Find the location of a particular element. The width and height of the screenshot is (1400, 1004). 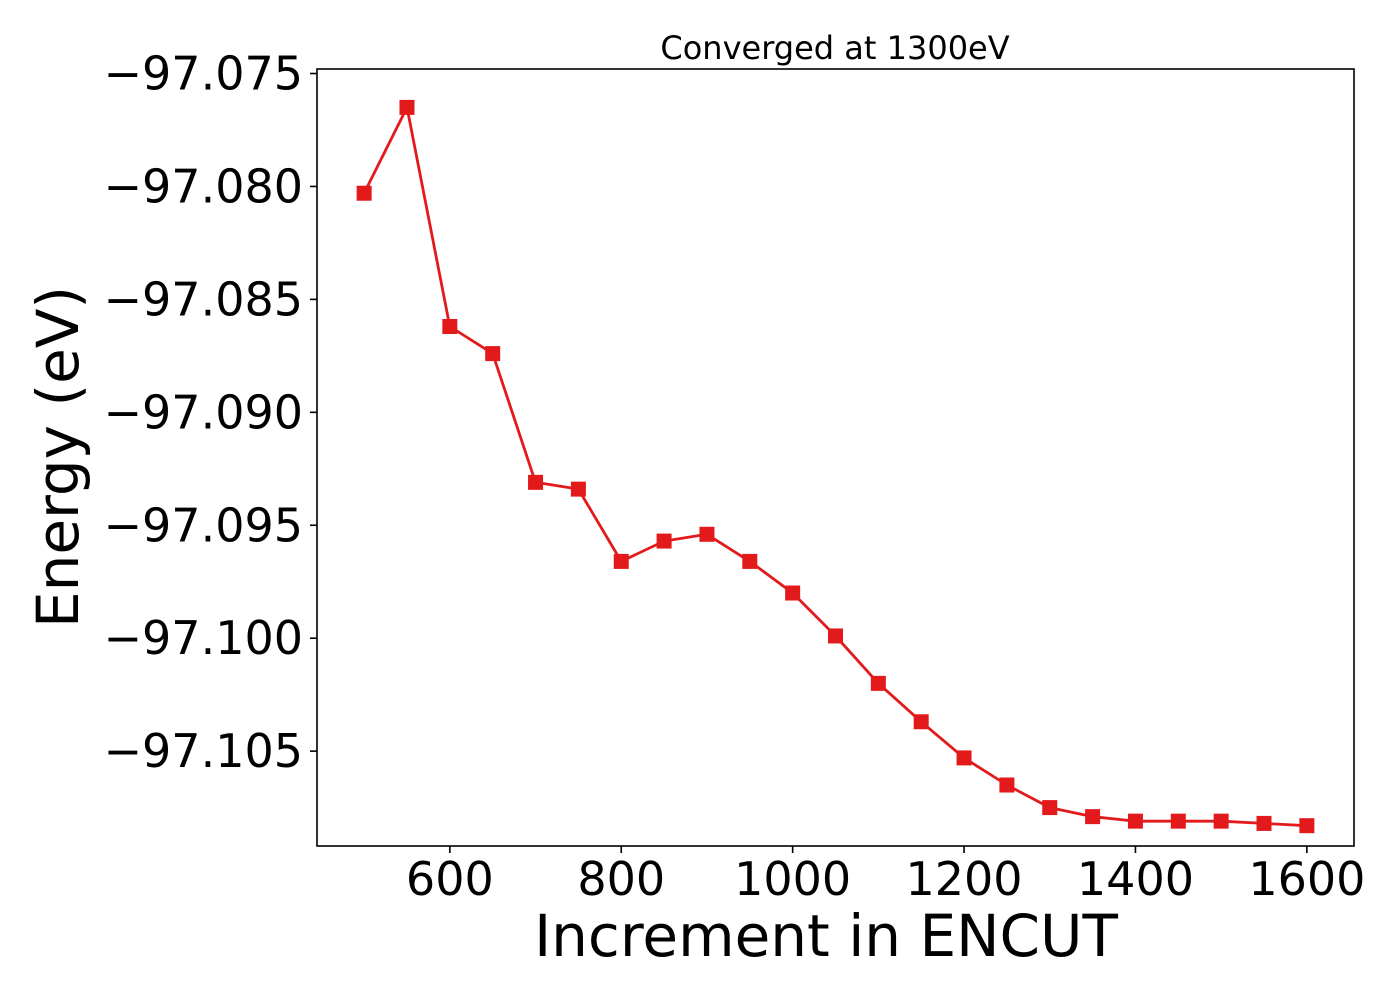

x-tick-label: 1200 is located at coordinates (964, 879).